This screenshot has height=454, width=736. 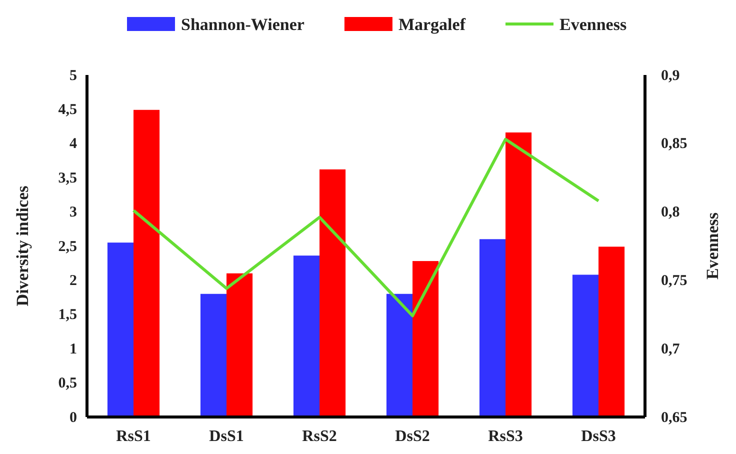 I want to click on y-tick-label: 2,5, so click(x=67, y=246).